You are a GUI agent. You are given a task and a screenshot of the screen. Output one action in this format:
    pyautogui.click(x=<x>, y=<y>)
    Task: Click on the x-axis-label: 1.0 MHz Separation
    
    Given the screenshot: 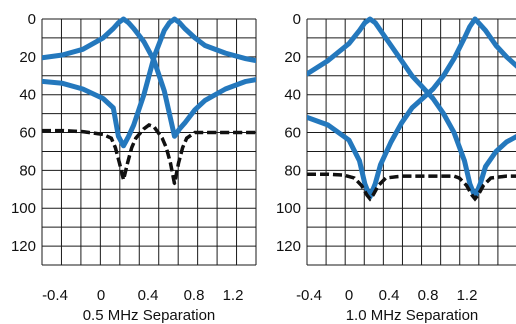 What is the action you would take?
    pyautogui.click(x=412, y=315)
    